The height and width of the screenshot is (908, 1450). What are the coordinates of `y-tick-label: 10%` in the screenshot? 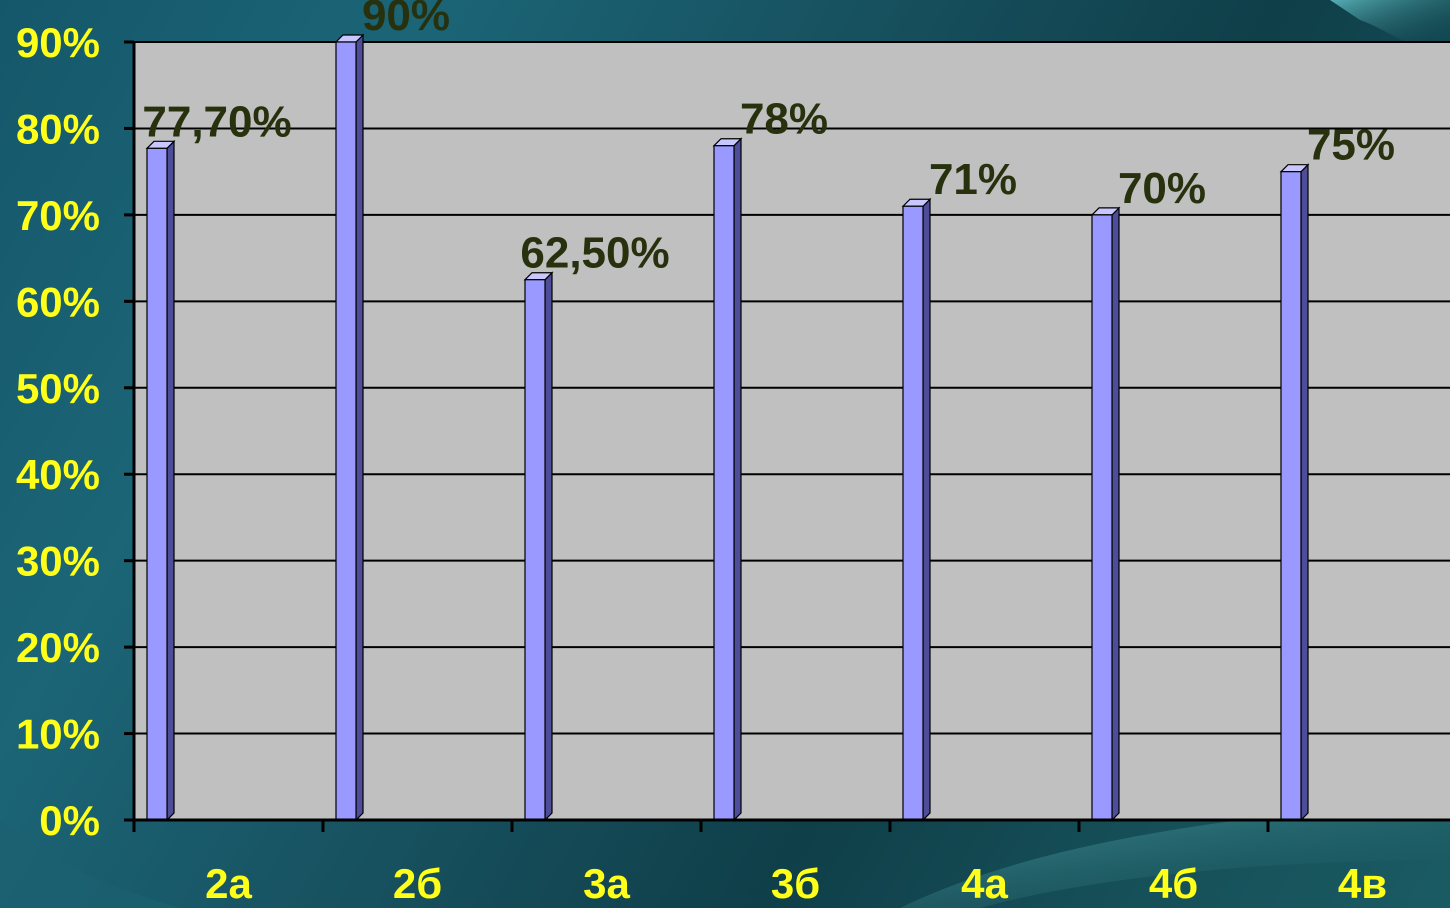 It's located at (58, 734).